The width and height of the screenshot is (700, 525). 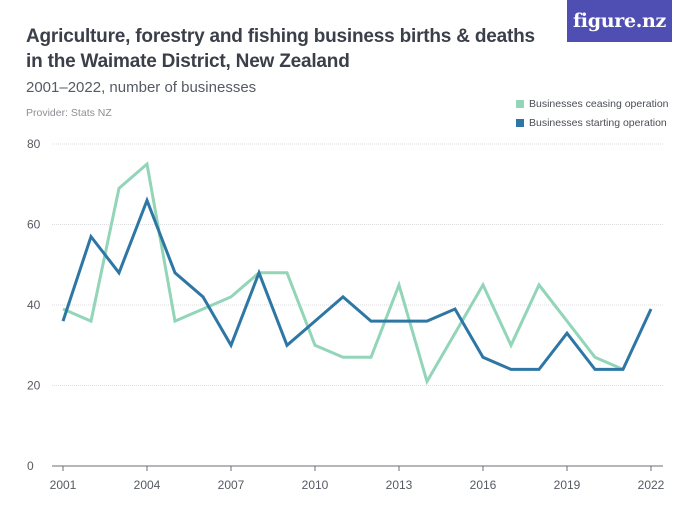 I want to click on legend-item-starting: Businesses starting operation, so click(x=592, y=122).